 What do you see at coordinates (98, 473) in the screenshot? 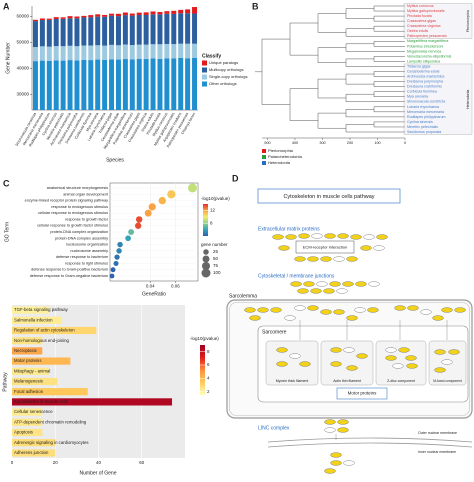
I see `x-axis-title: Number of Gene` at bounding box center [98, 473].